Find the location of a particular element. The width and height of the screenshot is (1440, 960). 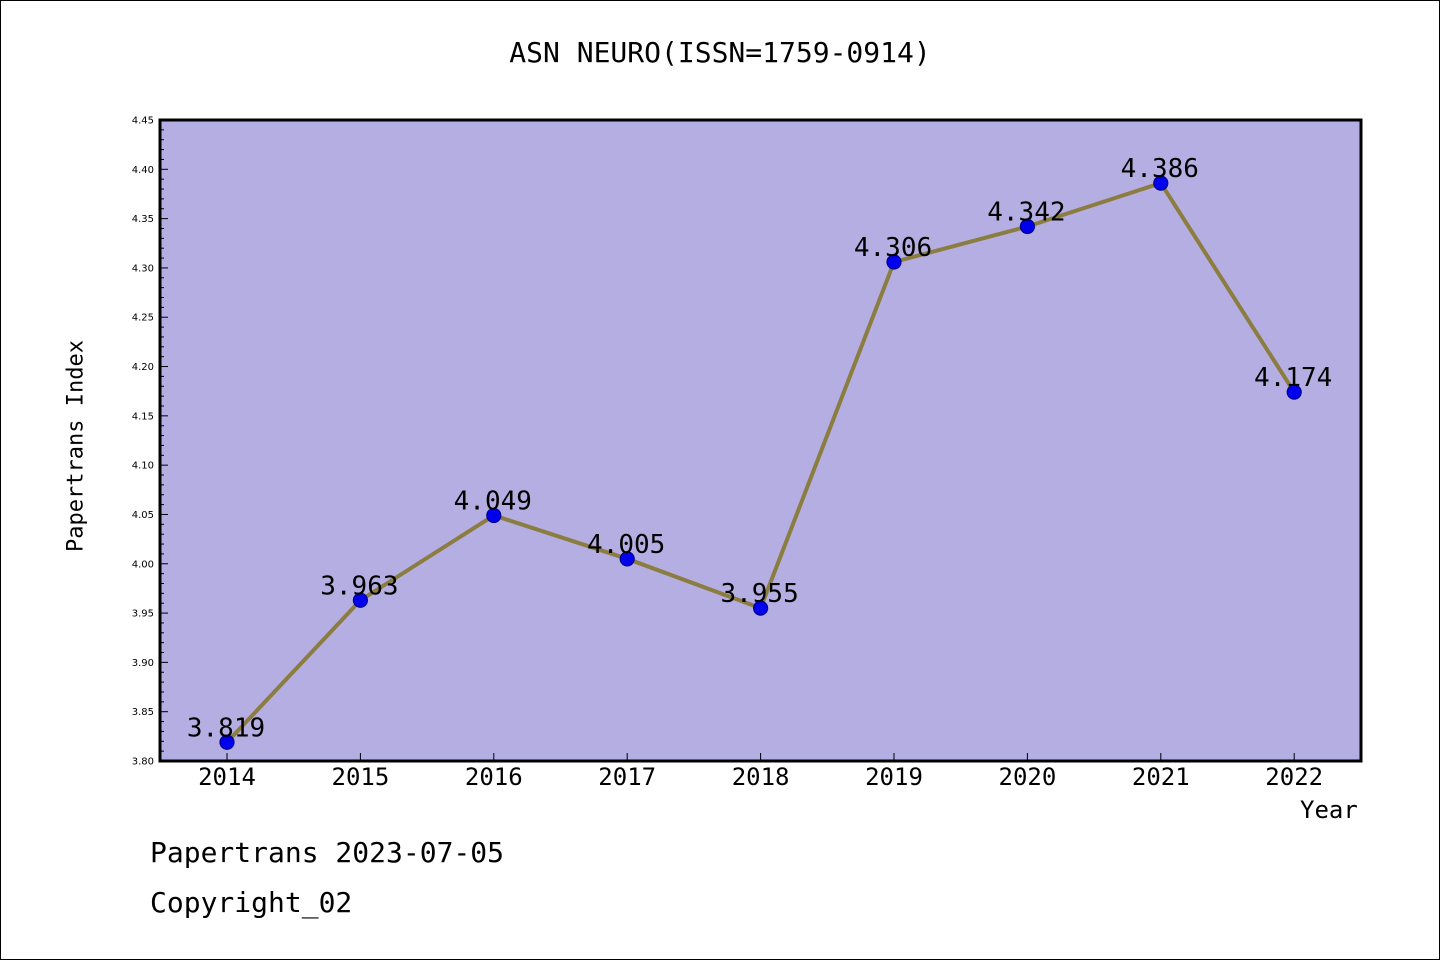

y-tick-label: 3.80 is located at coordinates (143, 762).